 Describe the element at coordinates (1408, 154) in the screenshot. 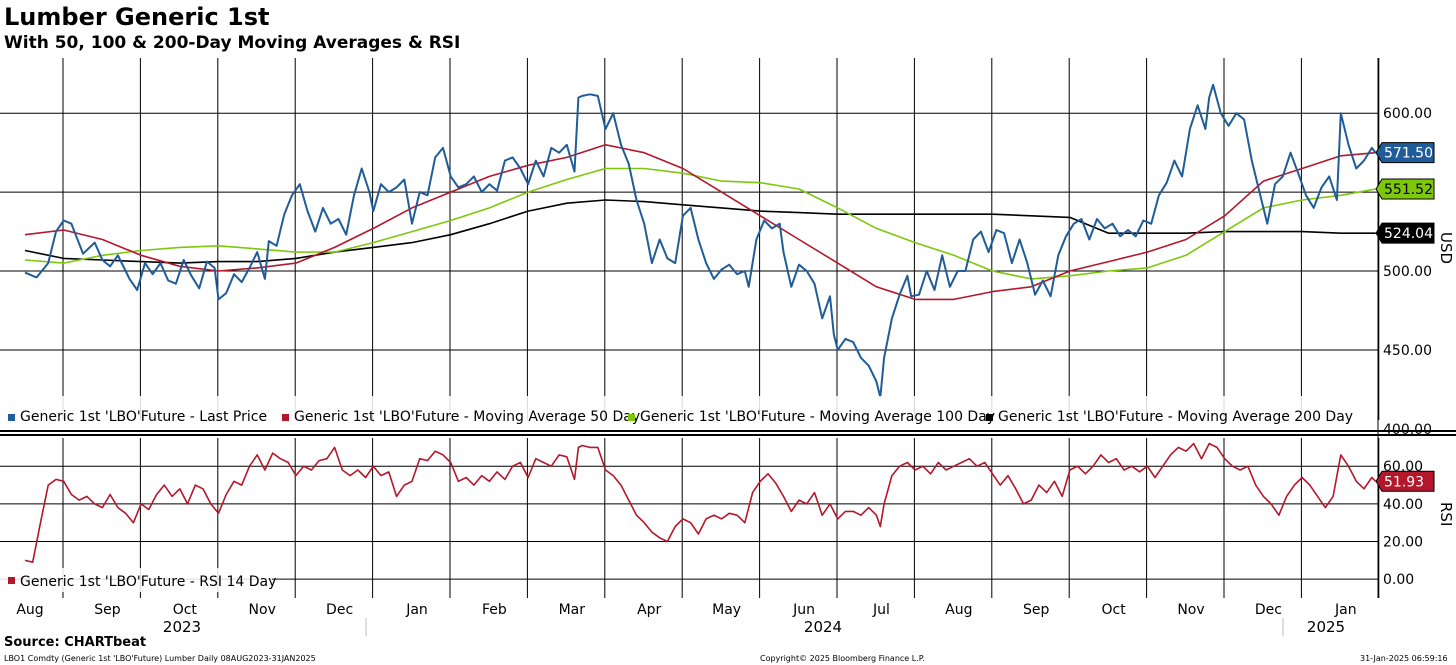

I see `last-price-tag-text: 571.50` at that location.